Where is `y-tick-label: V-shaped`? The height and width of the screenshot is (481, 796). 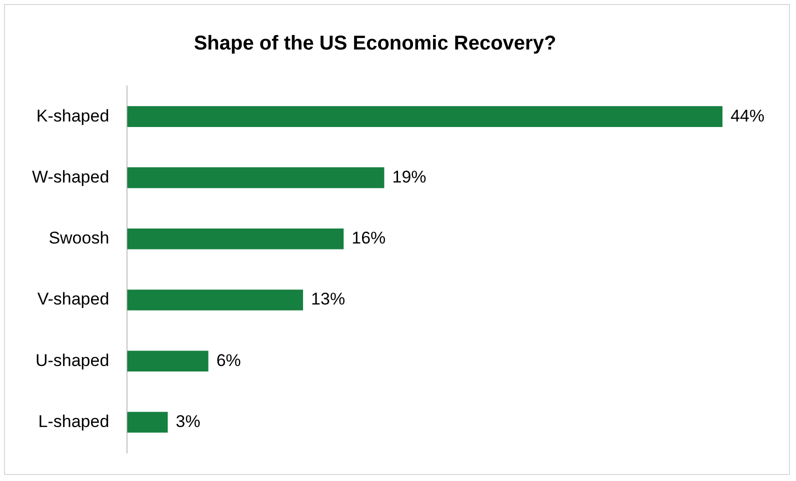 y-tick-label: V-shaped is located at coordinates (73, 299).